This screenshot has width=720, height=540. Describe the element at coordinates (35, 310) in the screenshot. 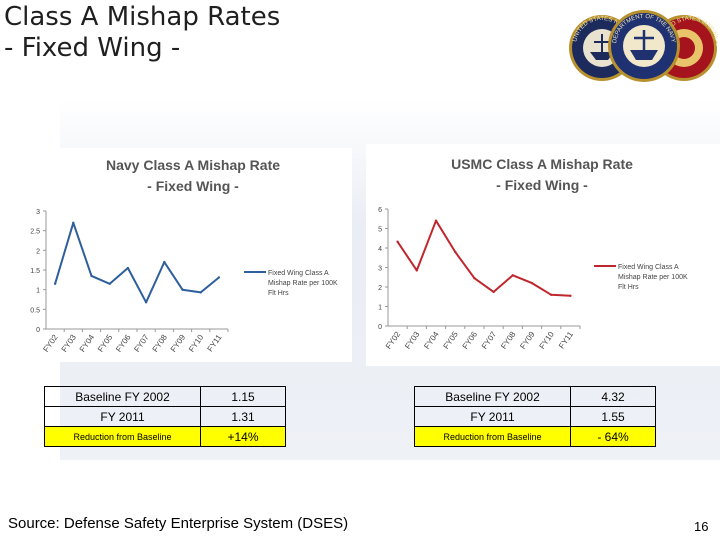

I see `y-tick-label: 0.5` at that location.